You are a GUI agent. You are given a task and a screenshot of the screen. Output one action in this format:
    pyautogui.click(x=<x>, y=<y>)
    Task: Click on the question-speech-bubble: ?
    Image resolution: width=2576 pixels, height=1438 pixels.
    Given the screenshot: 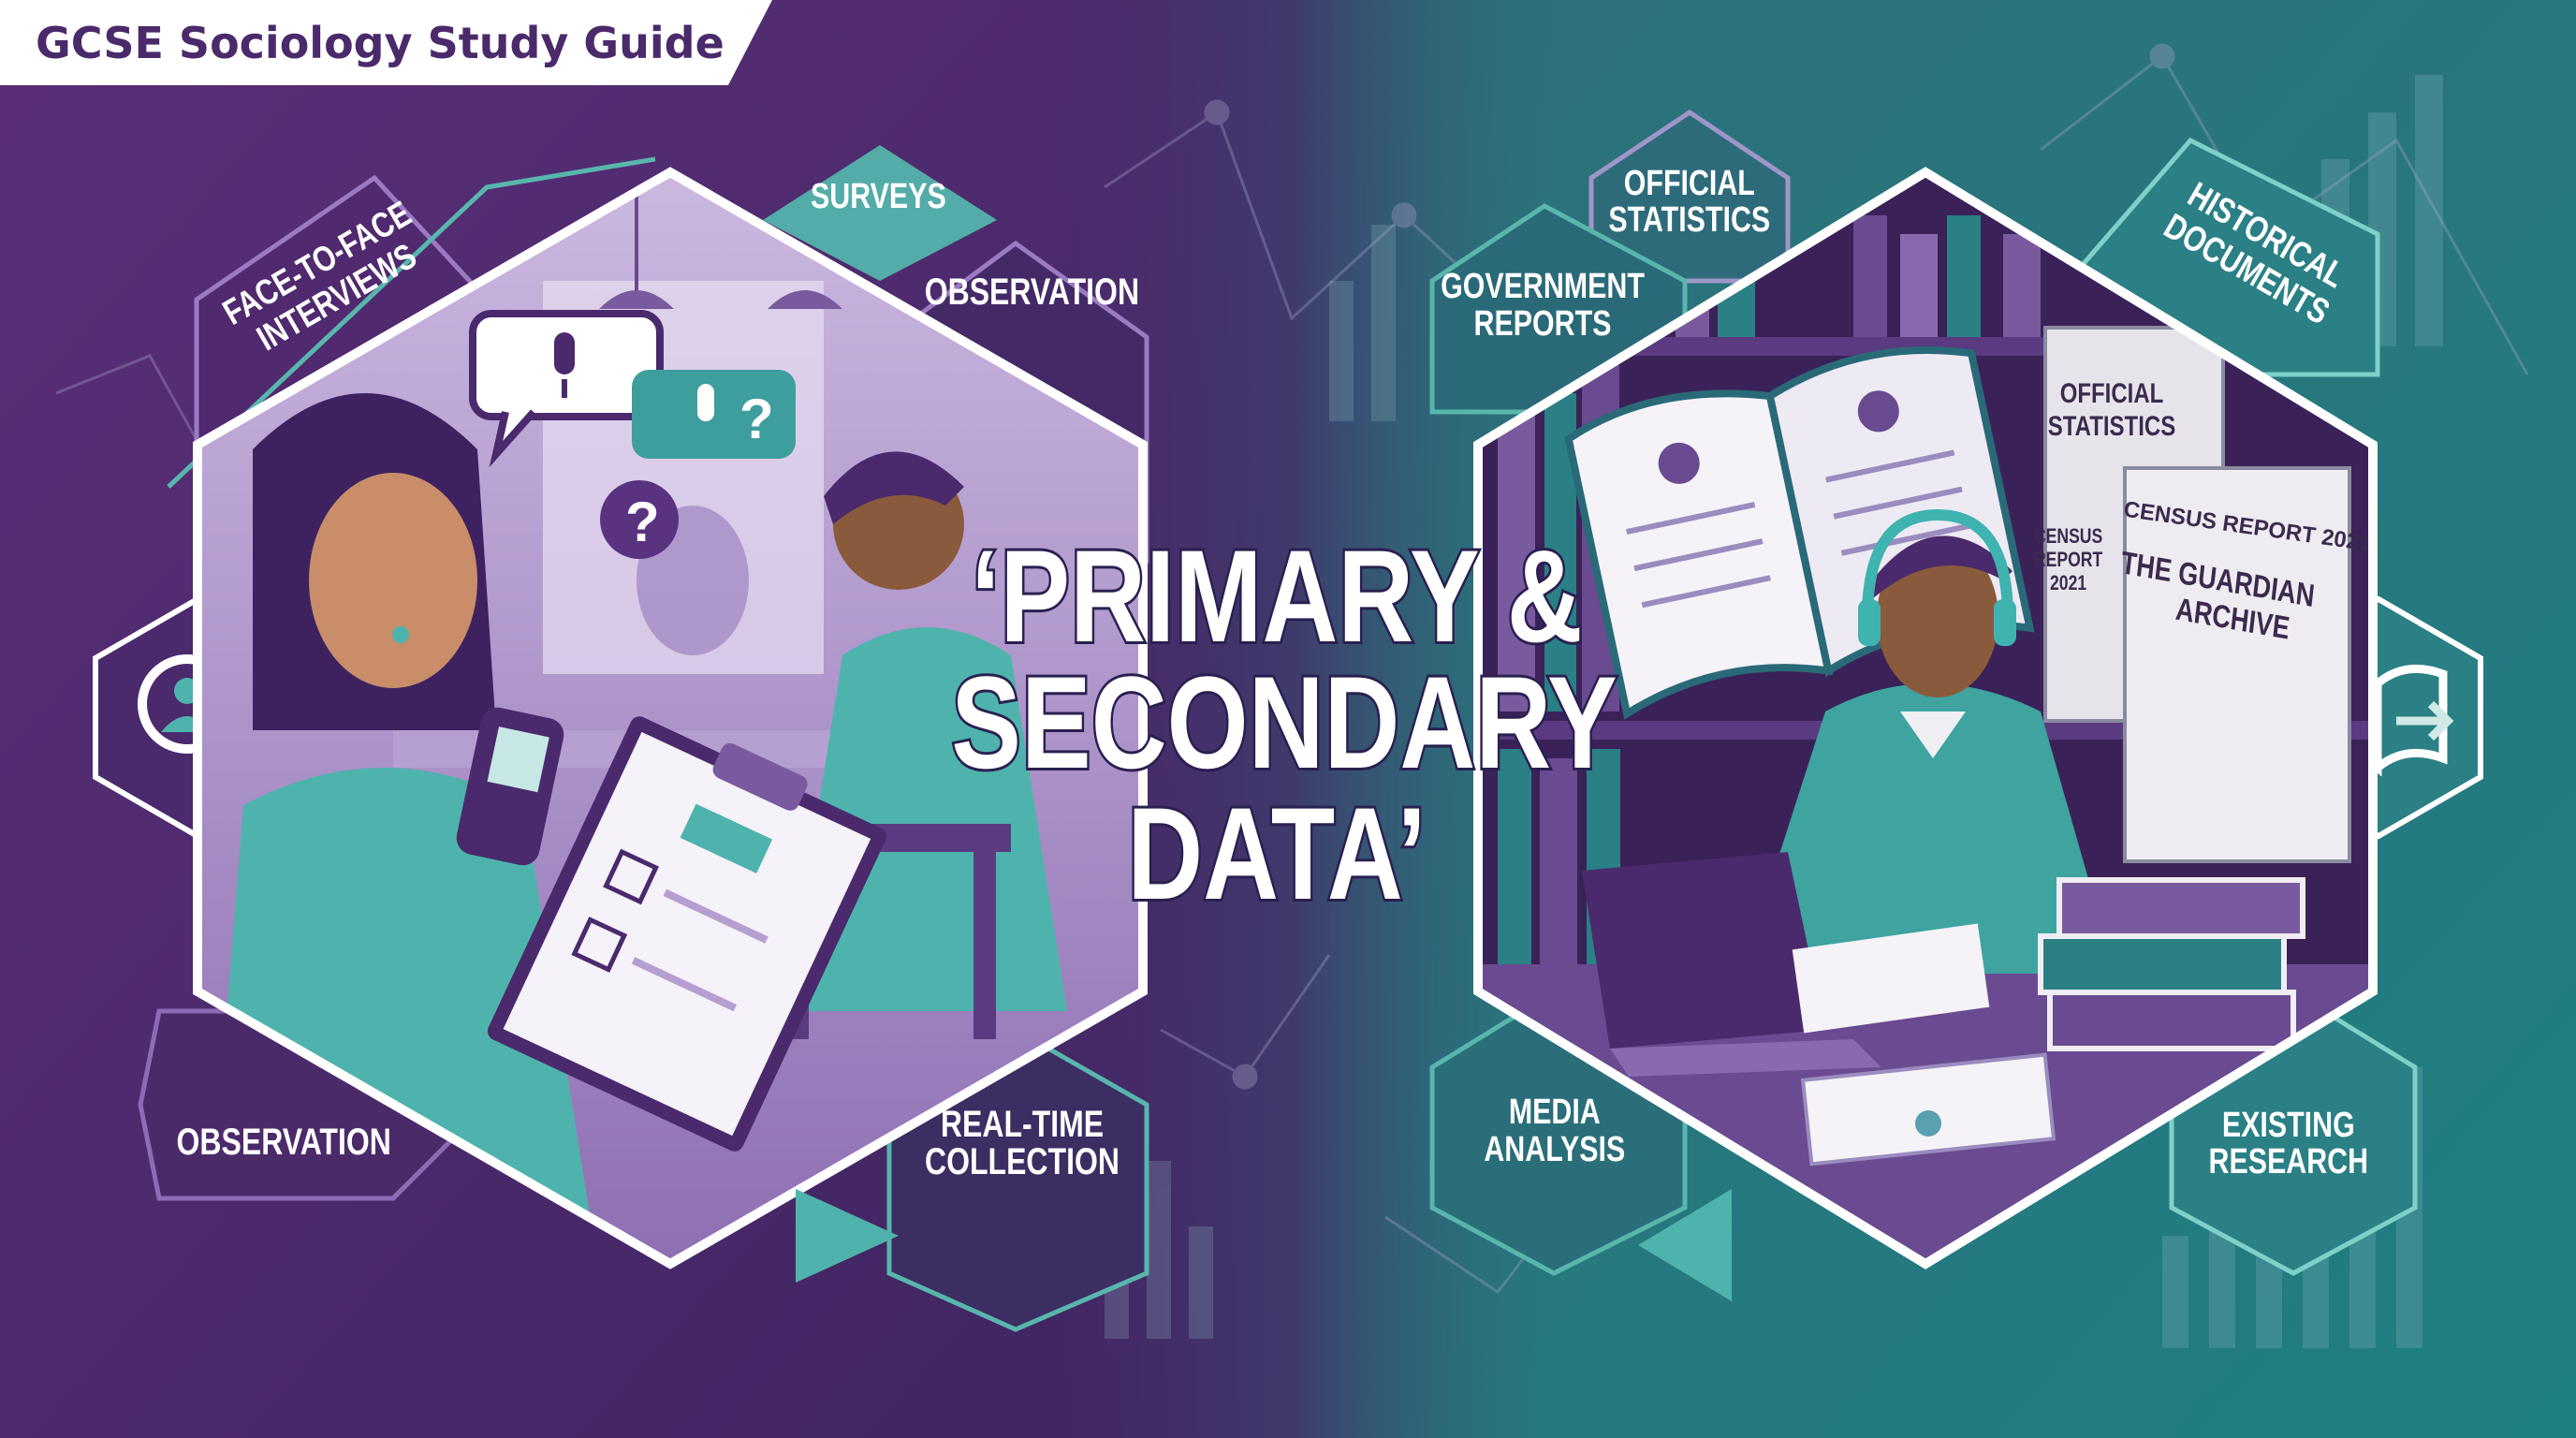 What is the action you would take?
    pyautogui.click(x=714, y=414)
    